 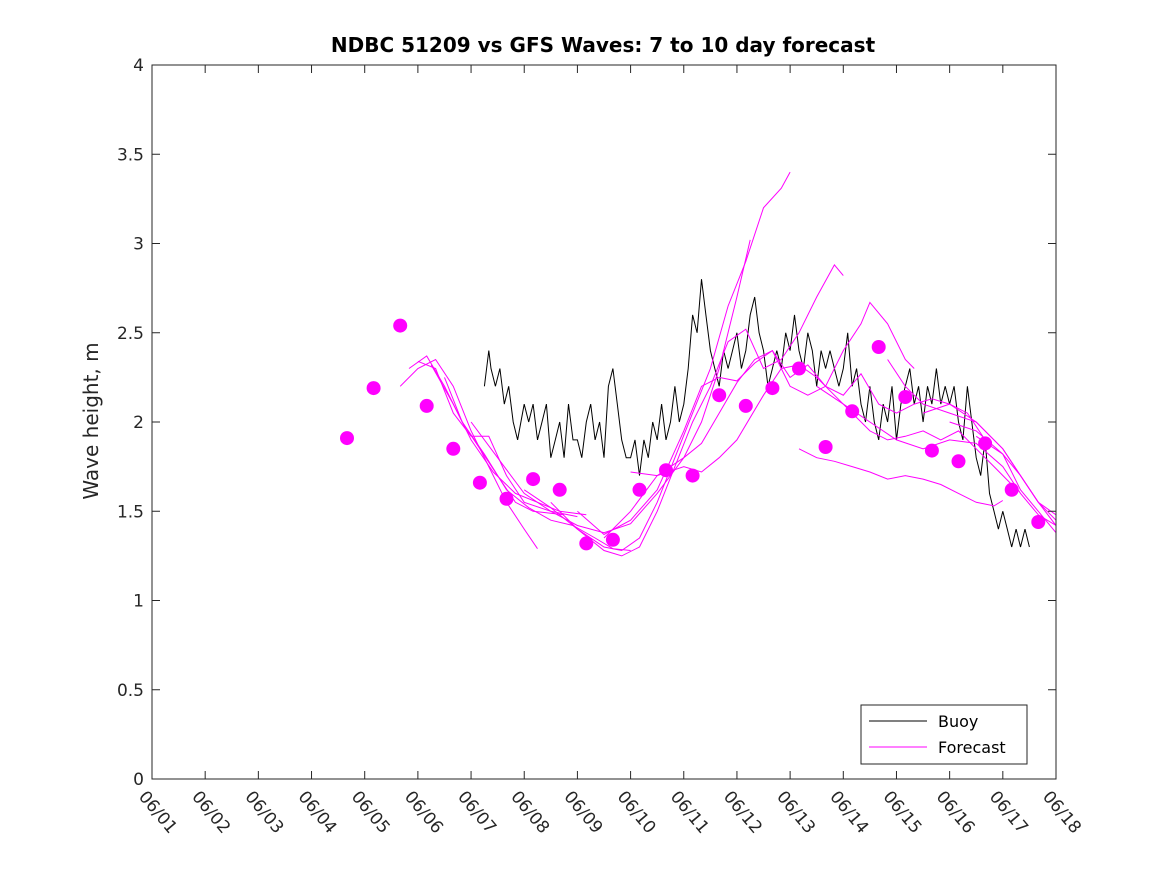 What do you see at coordinates (972, 747) in the screenshot?
I see `legend-forecast-label: Forecast` at bounding box center [972, 747].